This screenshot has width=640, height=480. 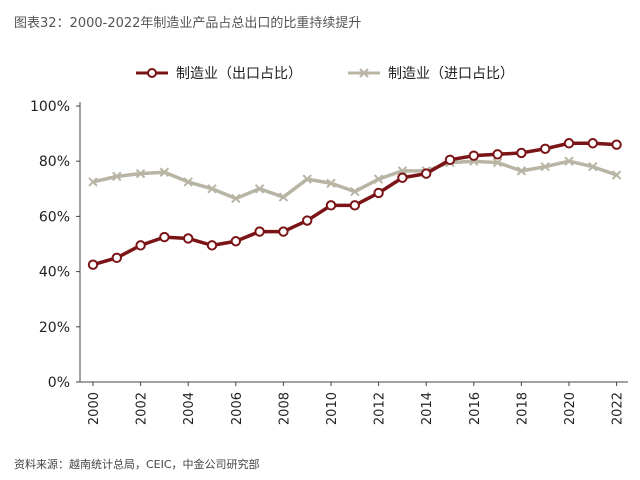 I want to click on legend-item-import: 制造业（进口占比）, so click(x=430, y=73).